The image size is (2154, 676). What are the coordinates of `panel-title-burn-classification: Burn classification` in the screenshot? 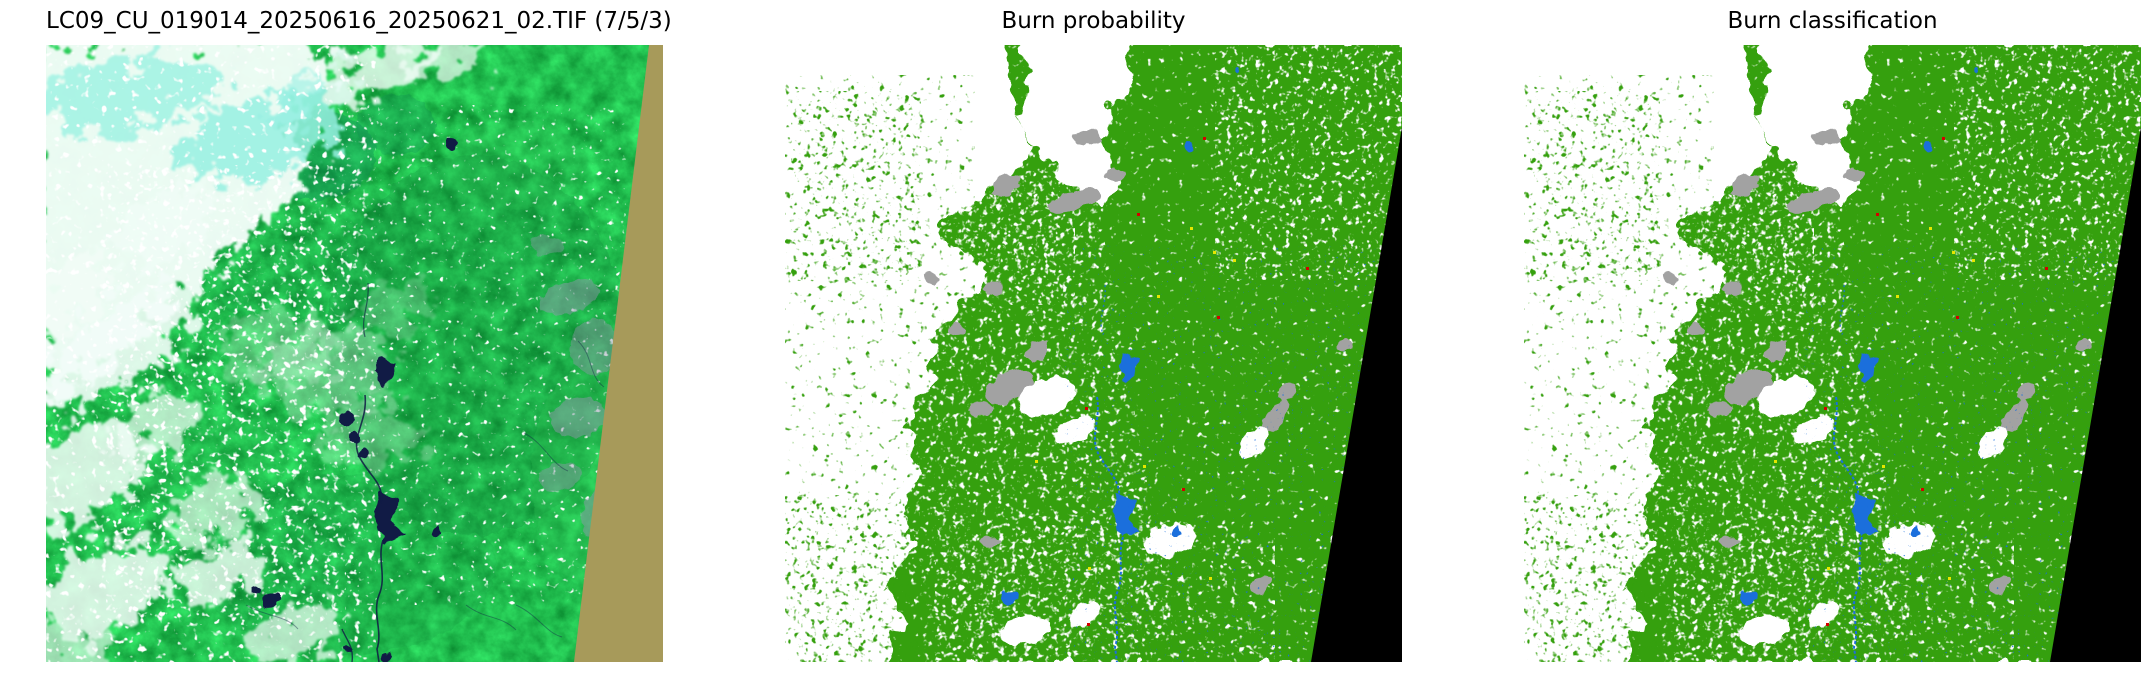 It's located at (1832, 21).